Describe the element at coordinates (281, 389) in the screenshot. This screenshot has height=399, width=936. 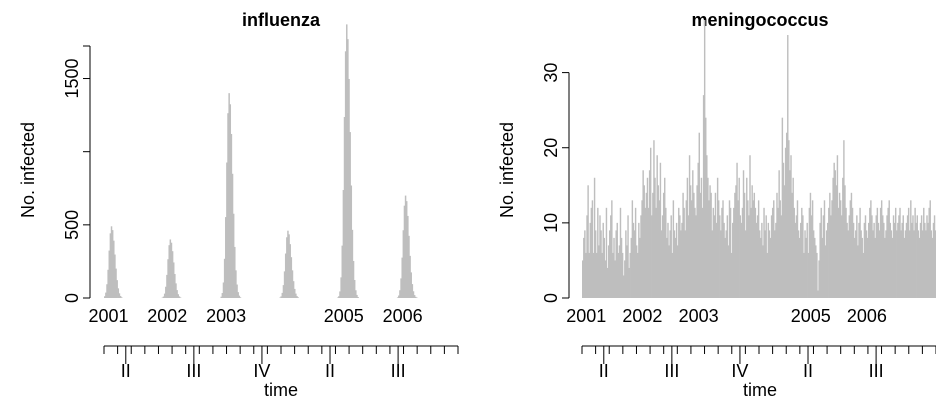
I see `influenza-xlabel: time` at that location.